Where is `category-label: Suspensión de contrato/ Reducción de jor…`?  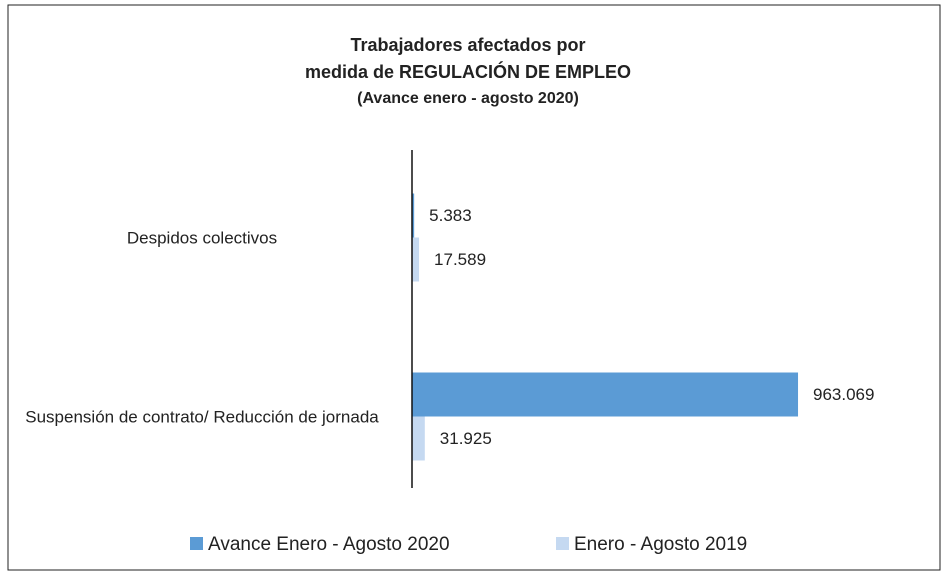 category-label: Suspensión de contrato/ Reducción de jor… is located at coordinates (202, 416).